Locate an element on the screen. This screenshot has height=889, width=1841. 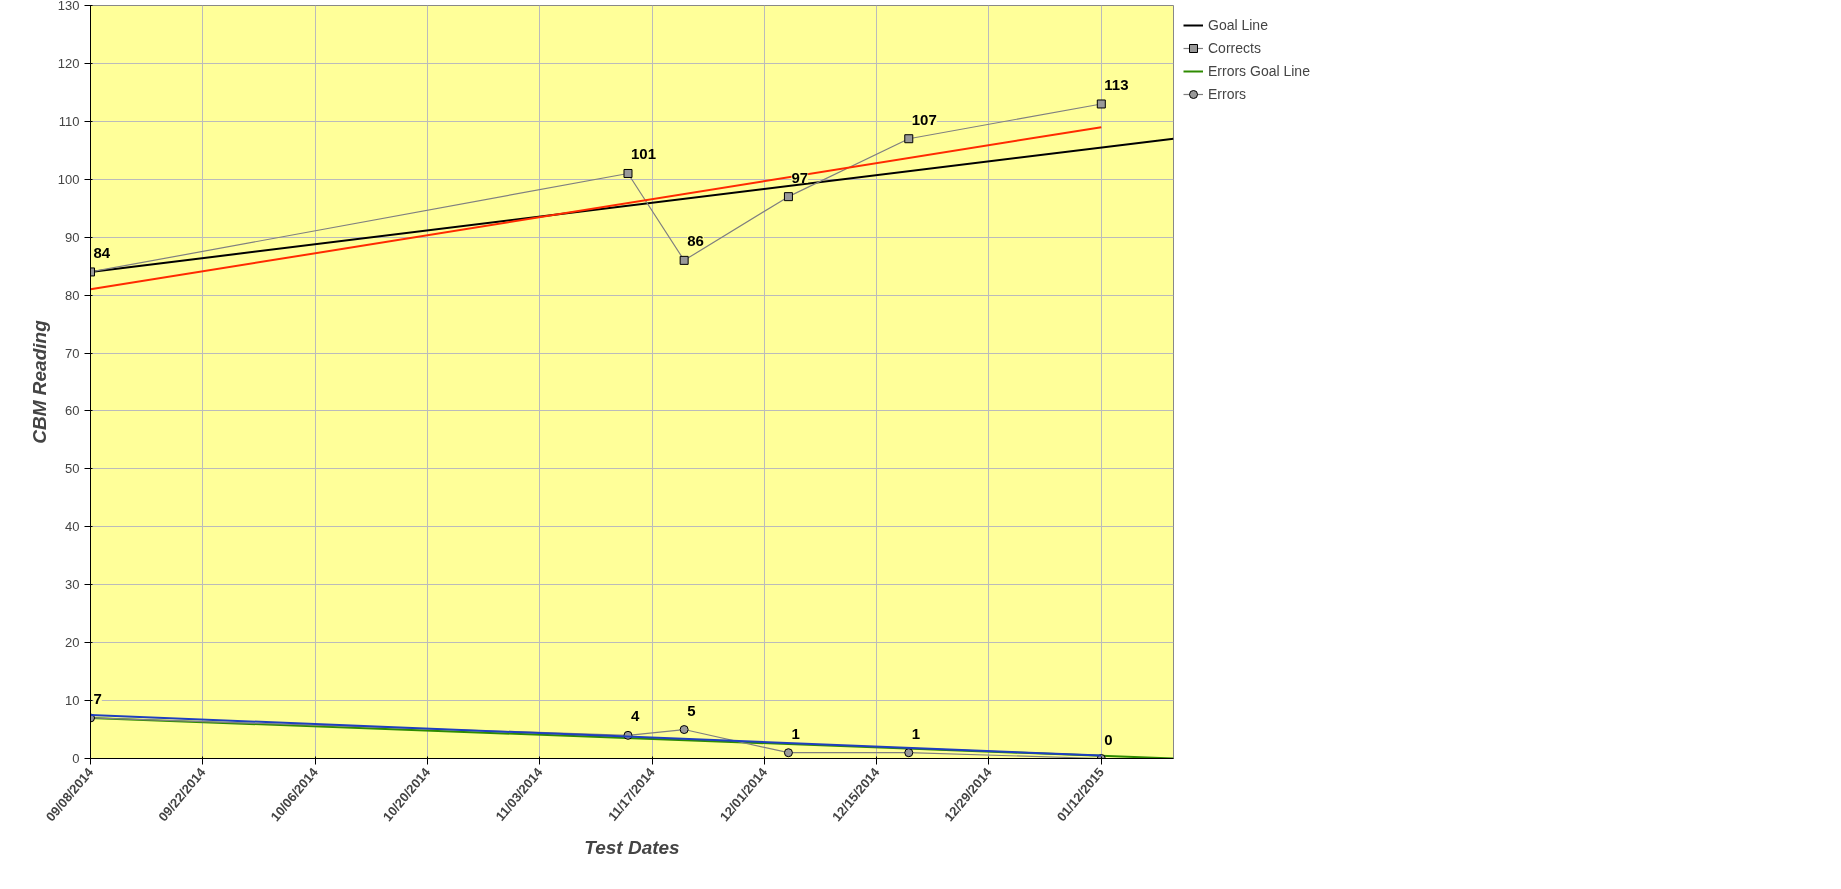
y-tick-label: 10 is located at coordinates (72, 701).